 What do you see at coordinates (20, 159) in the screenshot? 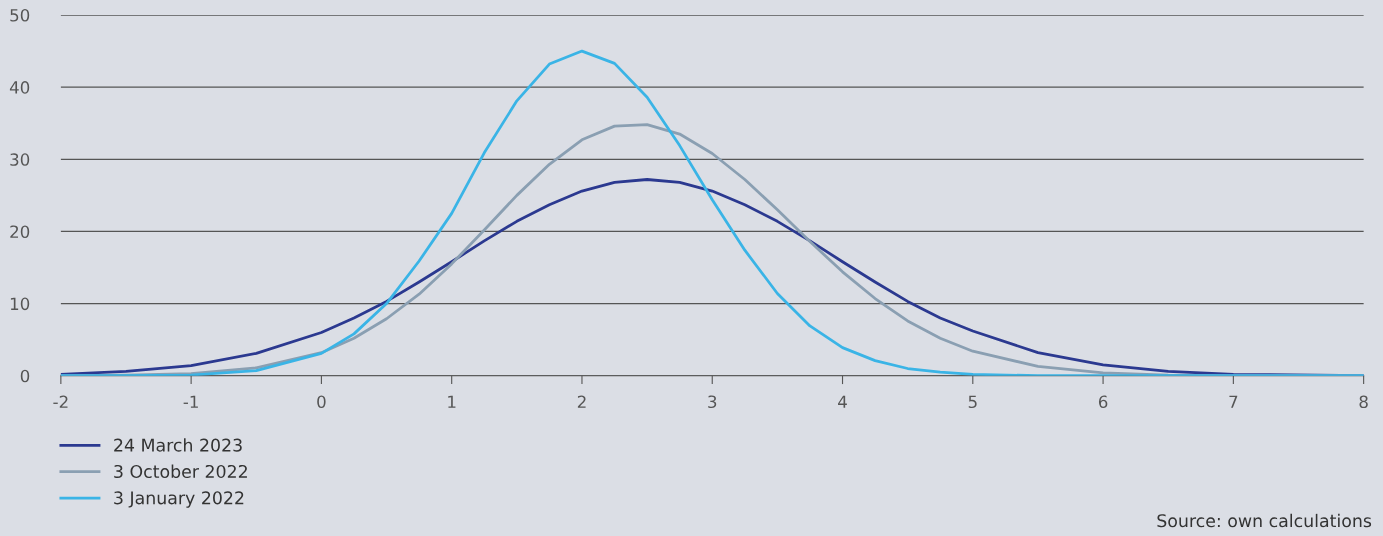
I see `y-tick-label: 30` at bounding box center [20, 159].